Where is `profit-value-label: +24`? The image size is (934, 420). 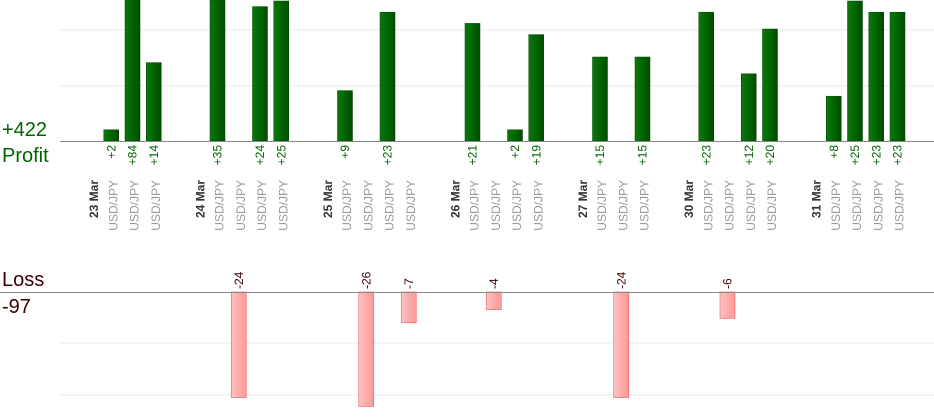 profit-value-label: +24 is located at coordinates (260, 155).